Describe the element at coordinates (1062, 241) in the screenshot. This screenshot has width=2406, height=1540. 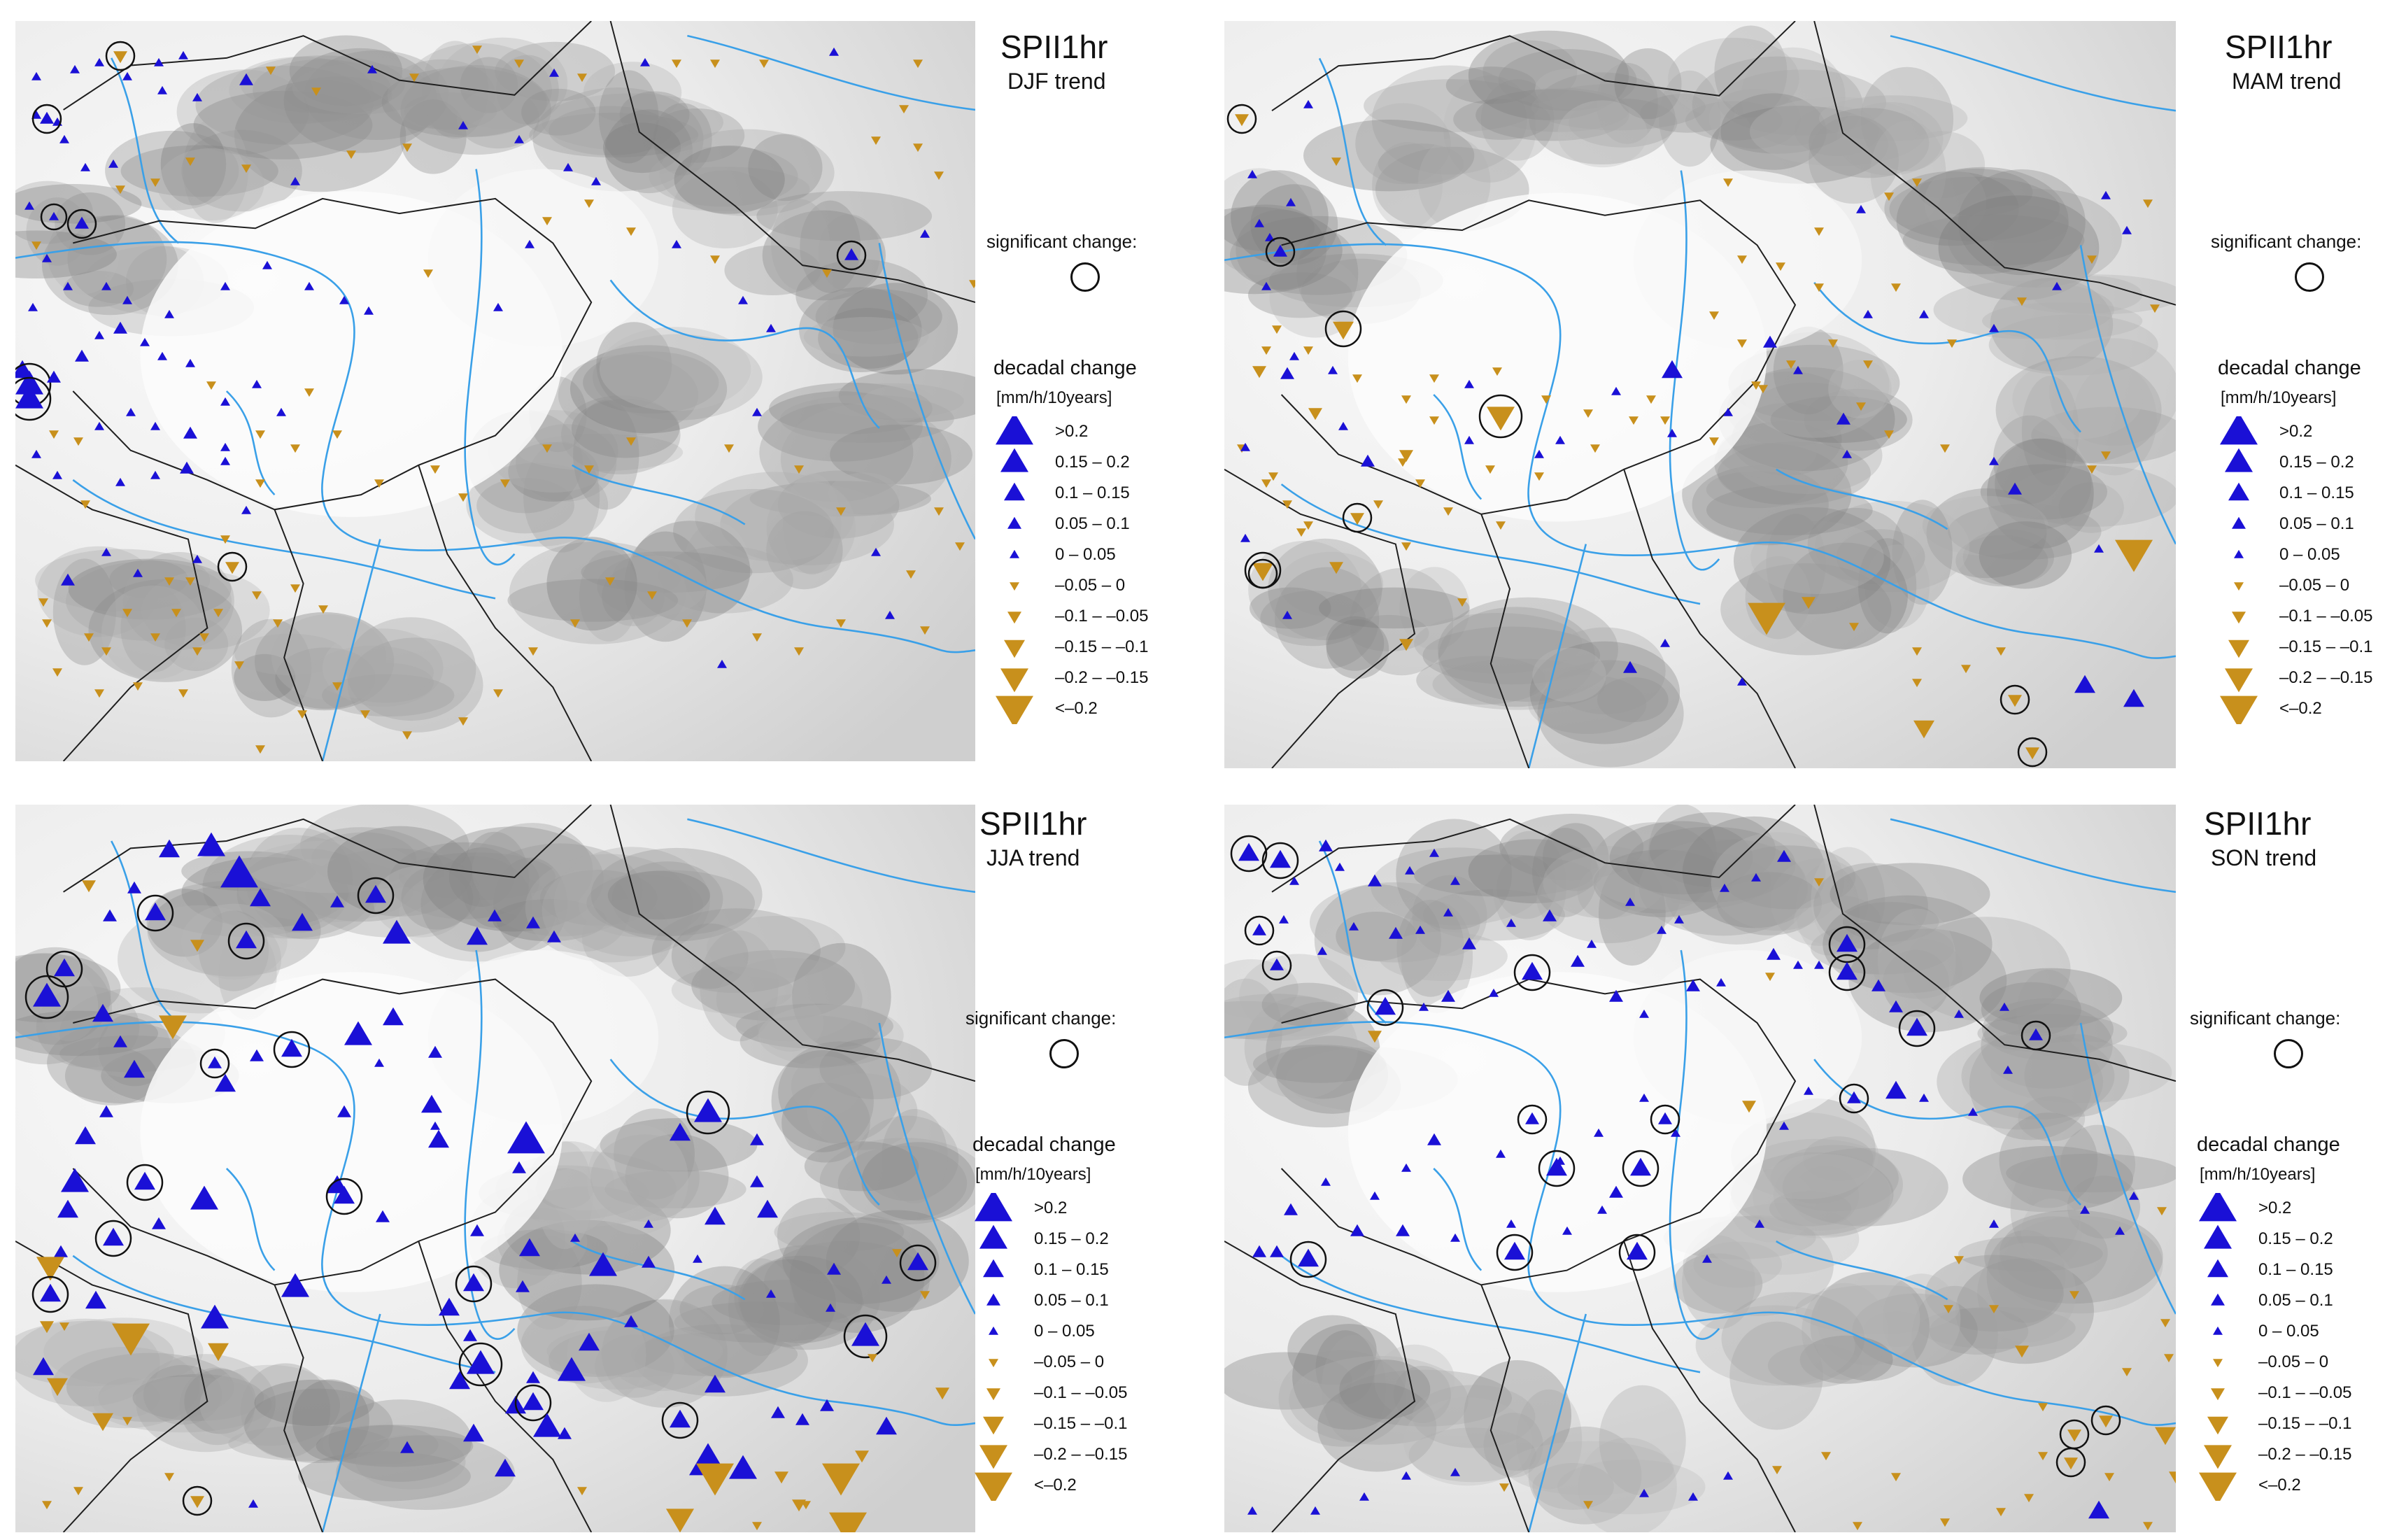
I see `significant-change-label: significant change:` at that location.